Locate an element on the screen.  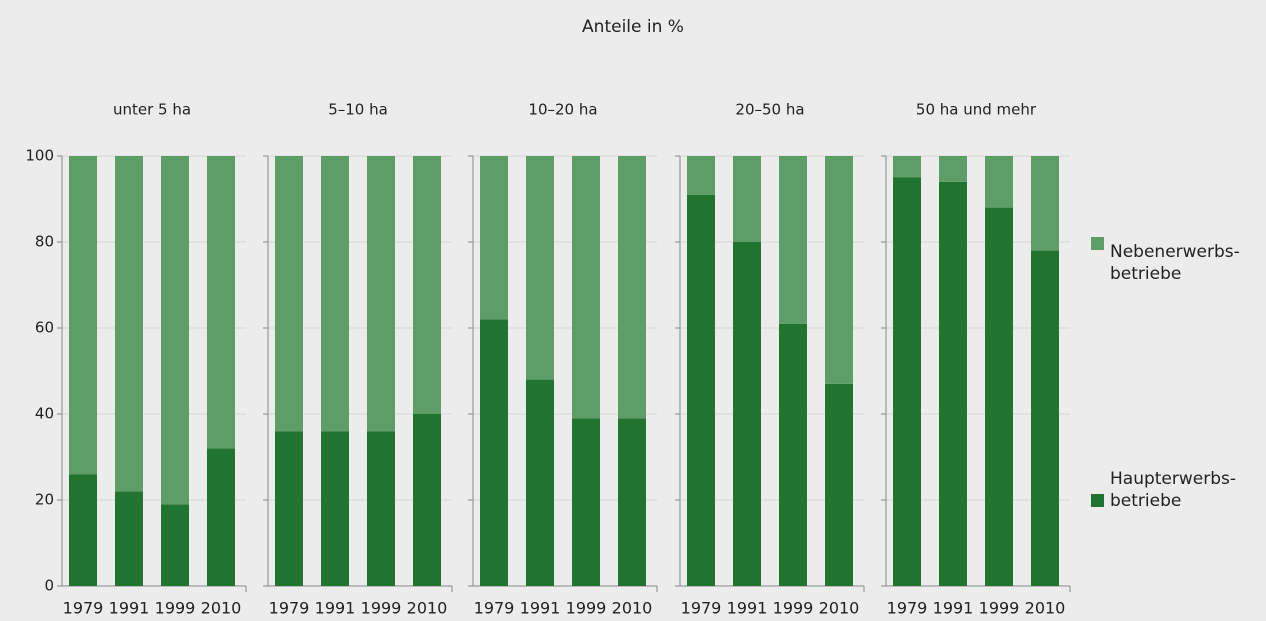
panel-title: 10–20 ha is located at coordinates (562, 110).